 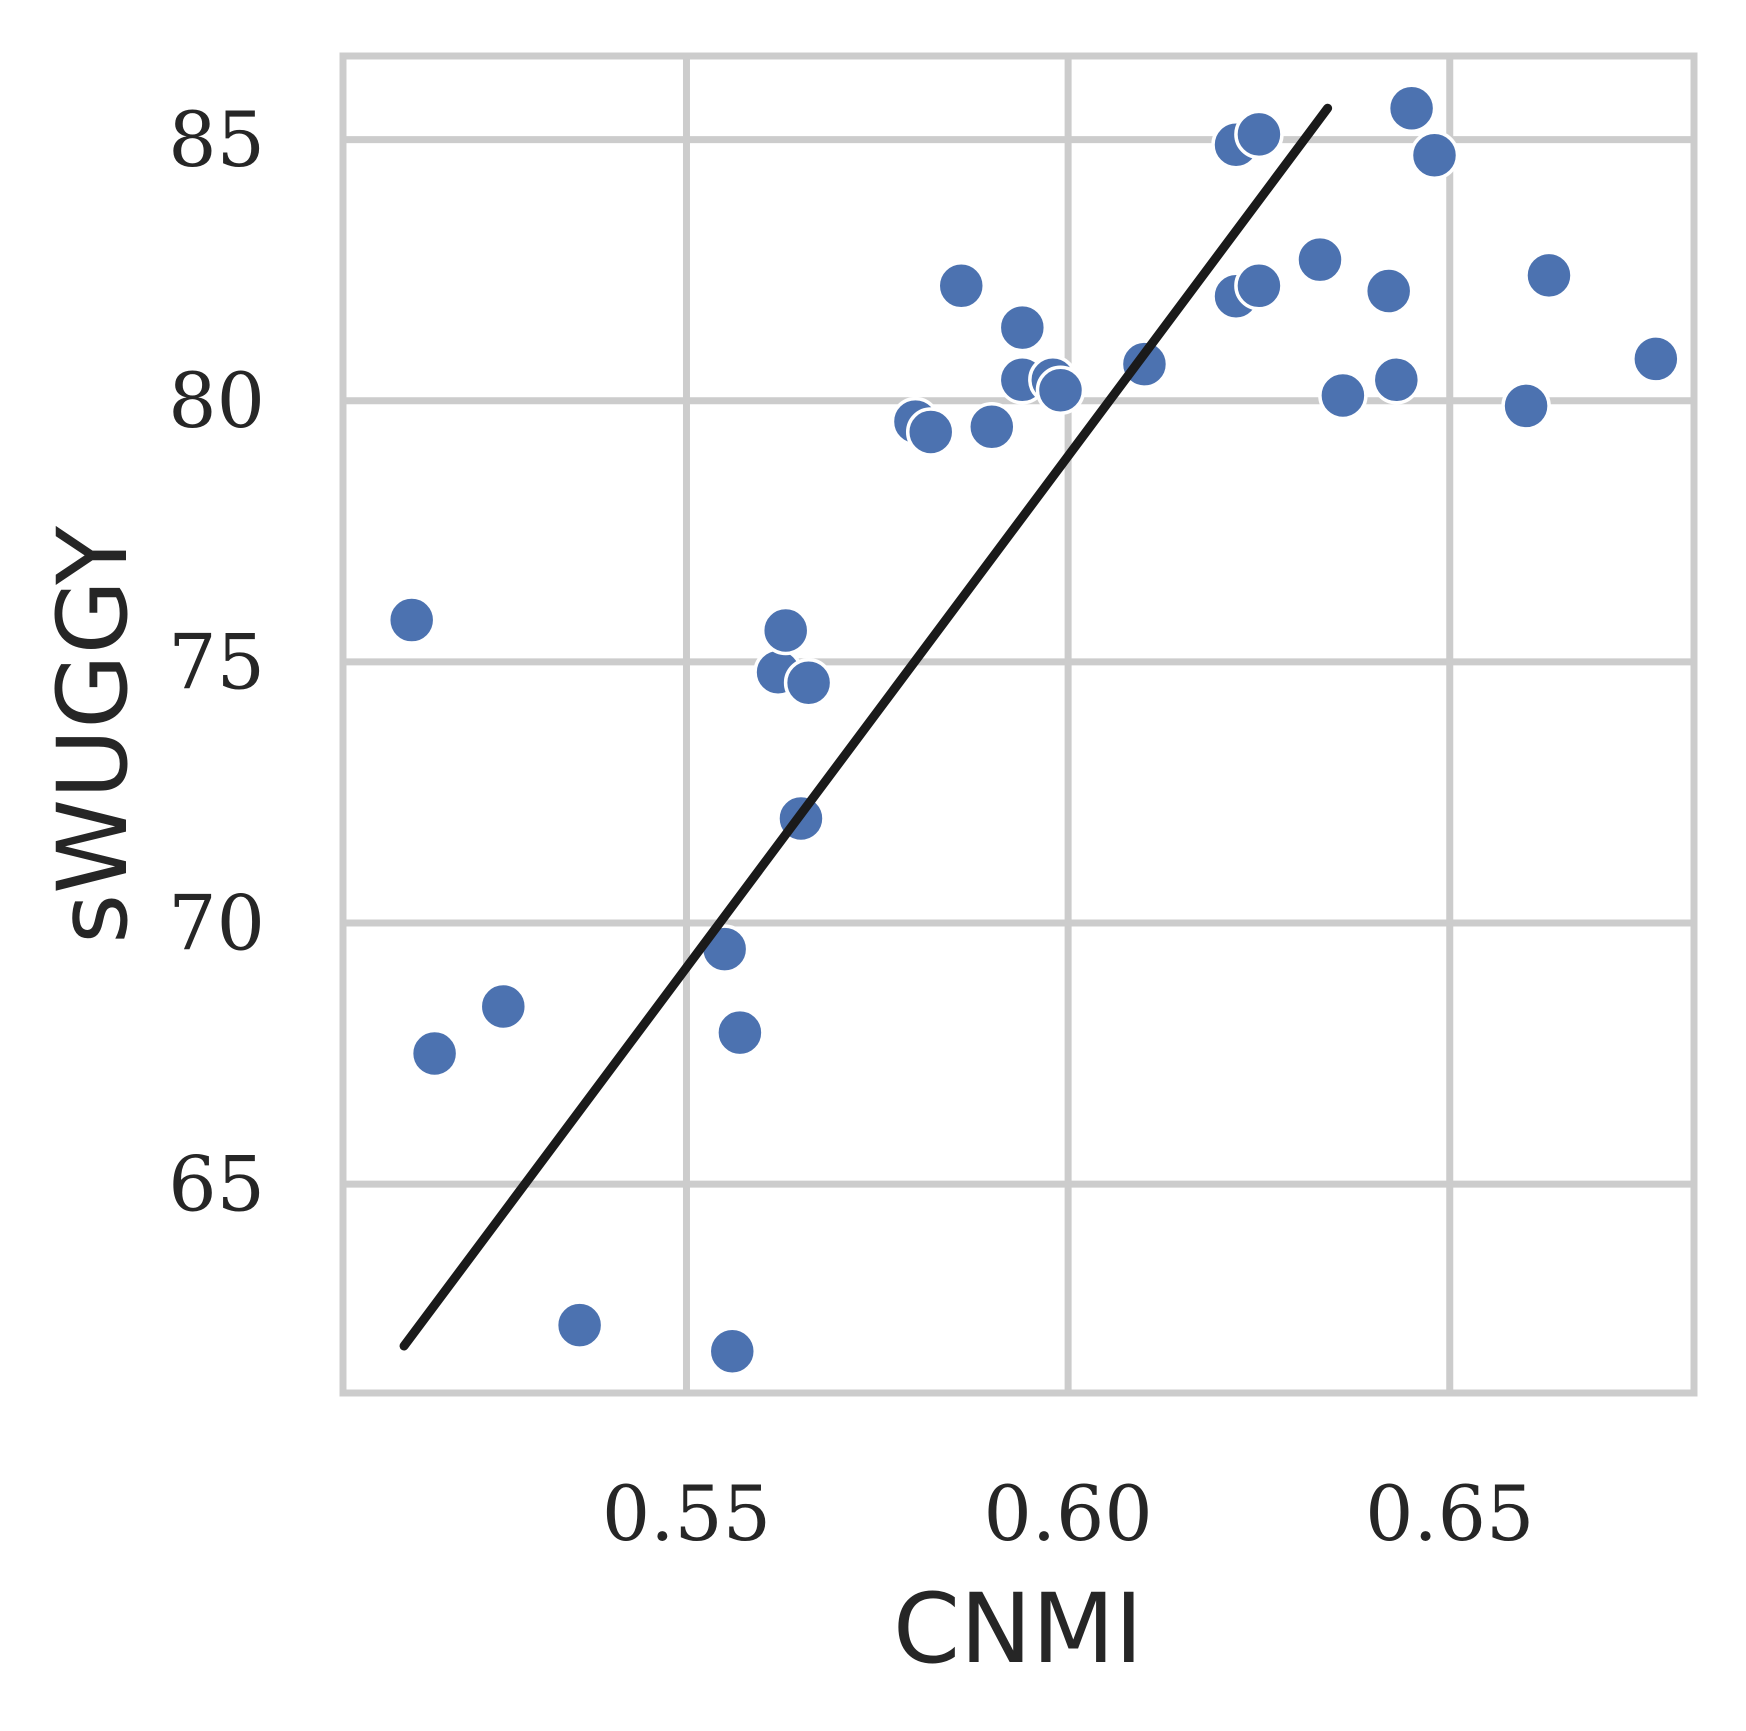 What do you see at coordinates (1018, 1629) in the screenshot?
I see `x-axis-label: CNMI` at bounding box center [1018, 1629].